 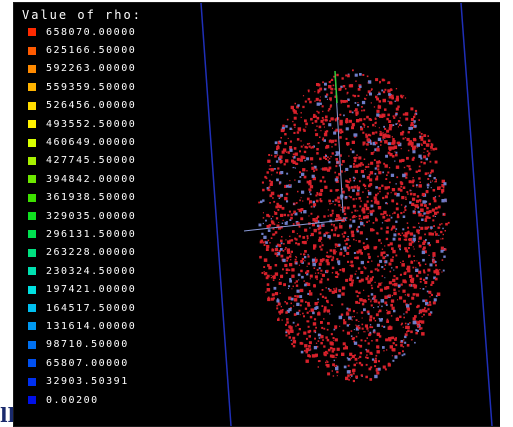 I want to click on legend-value-label: 296131.50000, so click(x=91, y=234).